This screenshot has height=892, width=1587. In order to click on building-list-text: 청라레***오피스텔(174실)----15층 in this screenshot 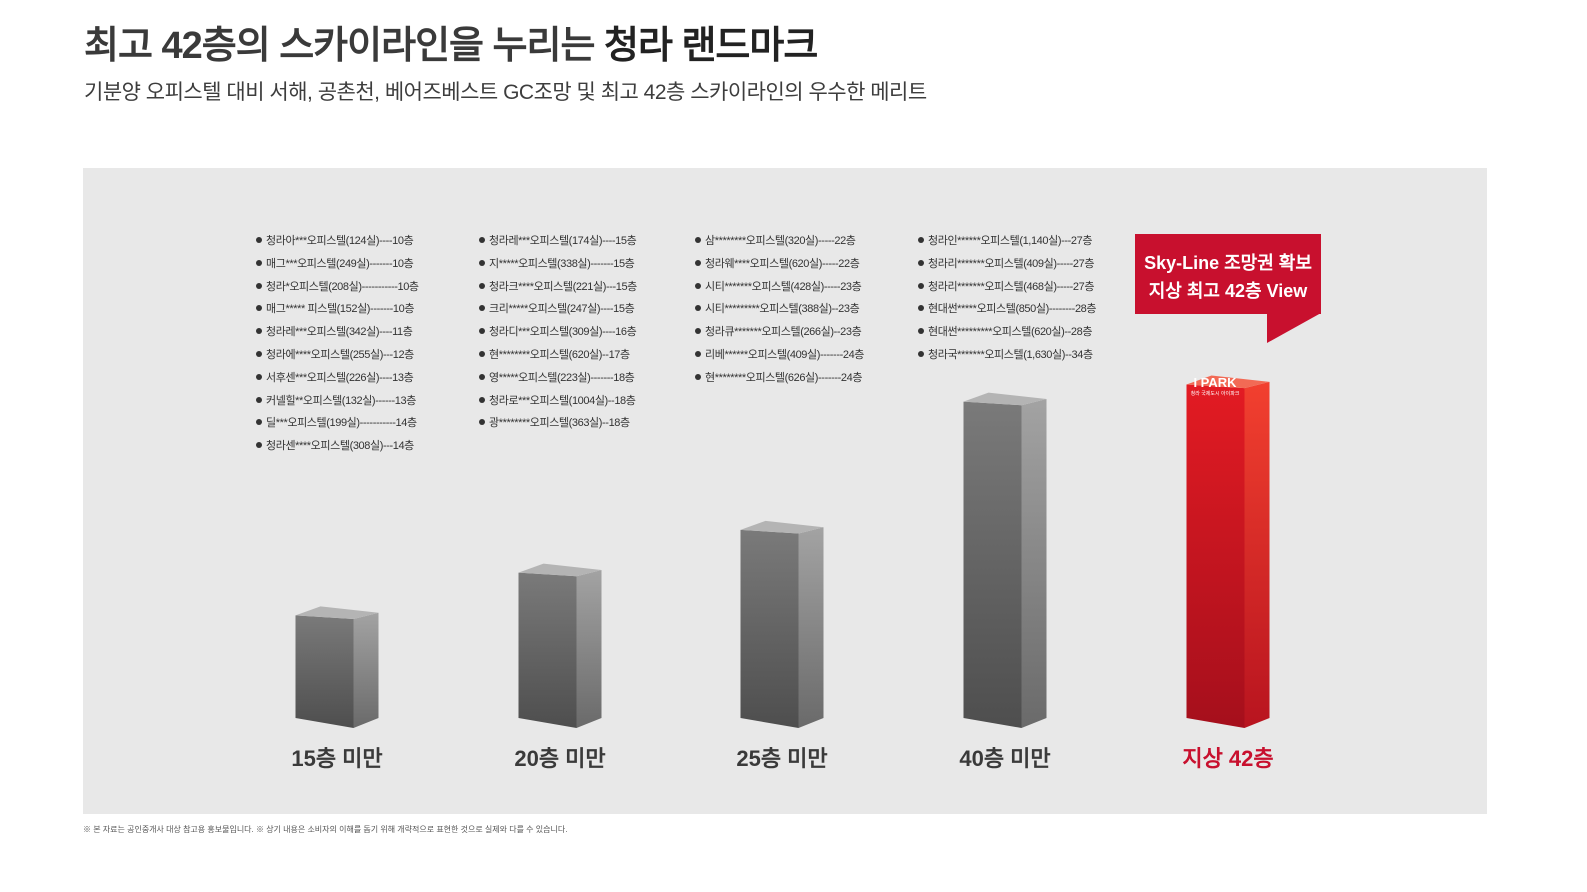, I will do `click(563, 241)`.